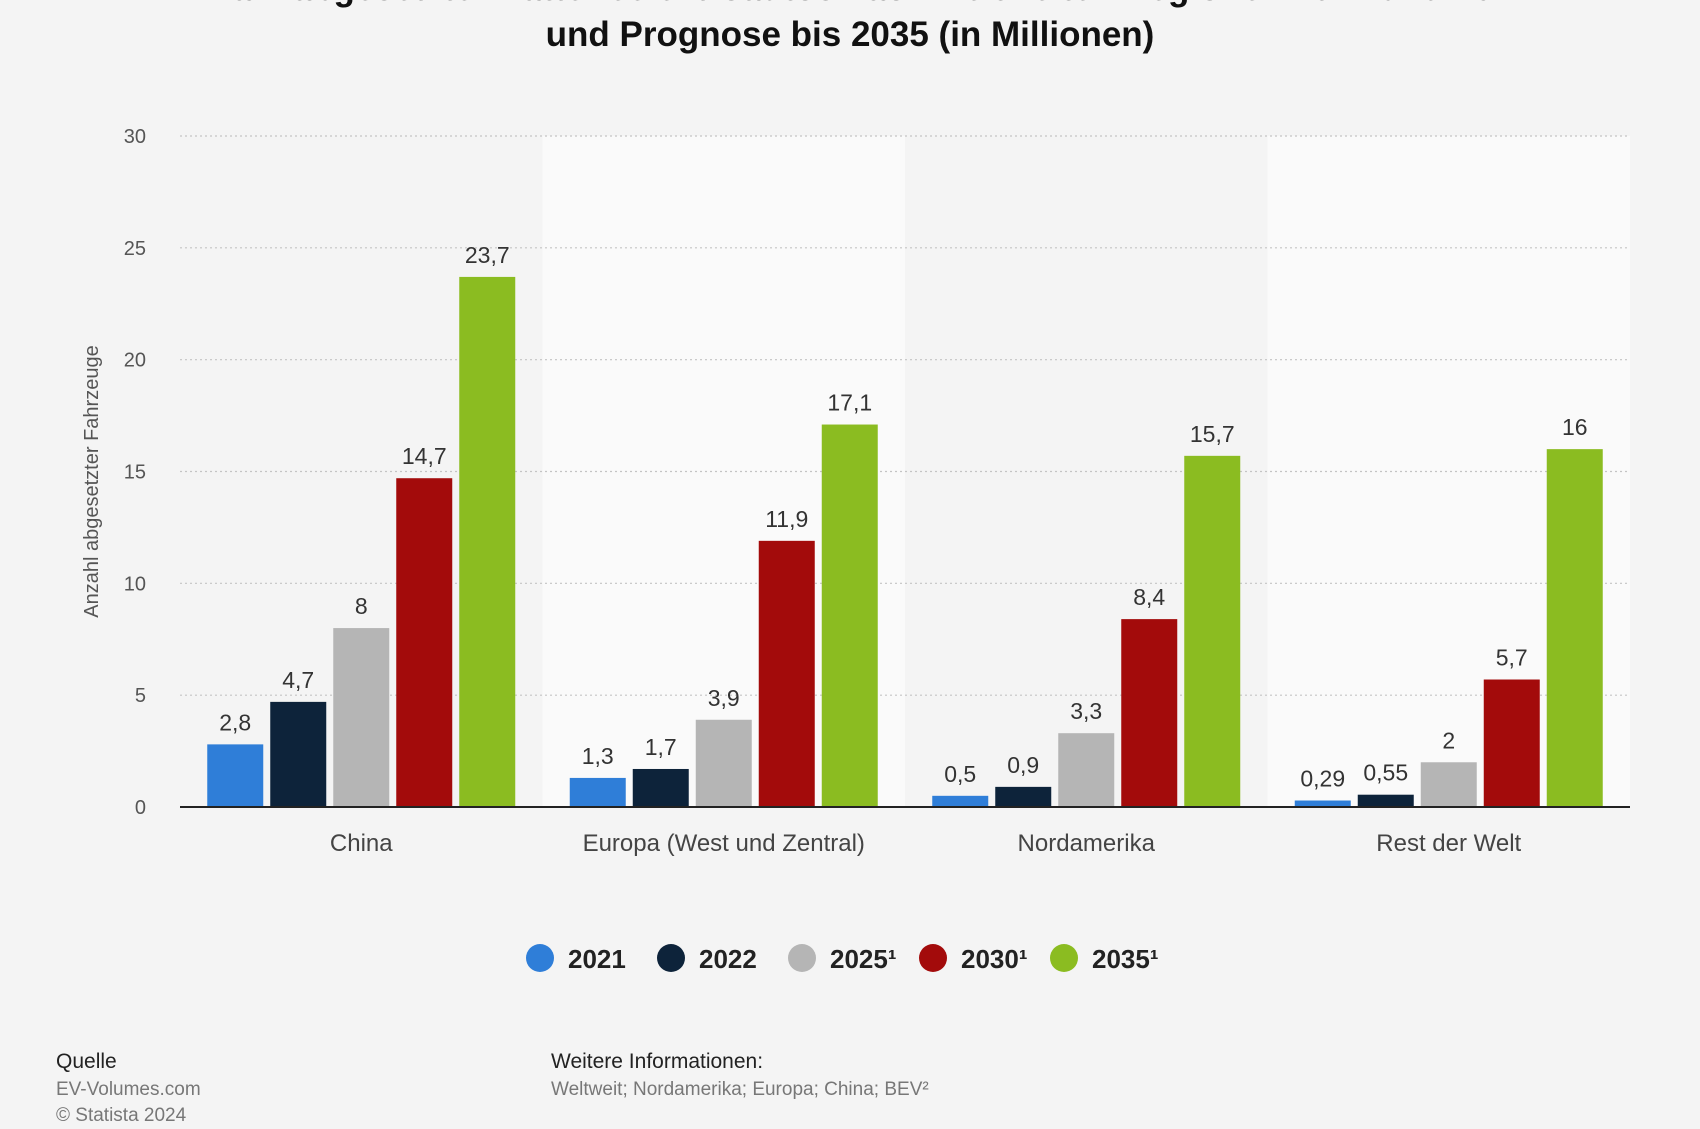 The height and width of the screenshot is (1129, 1700). I want to click on value-label: 4,7, so click(298, 680).